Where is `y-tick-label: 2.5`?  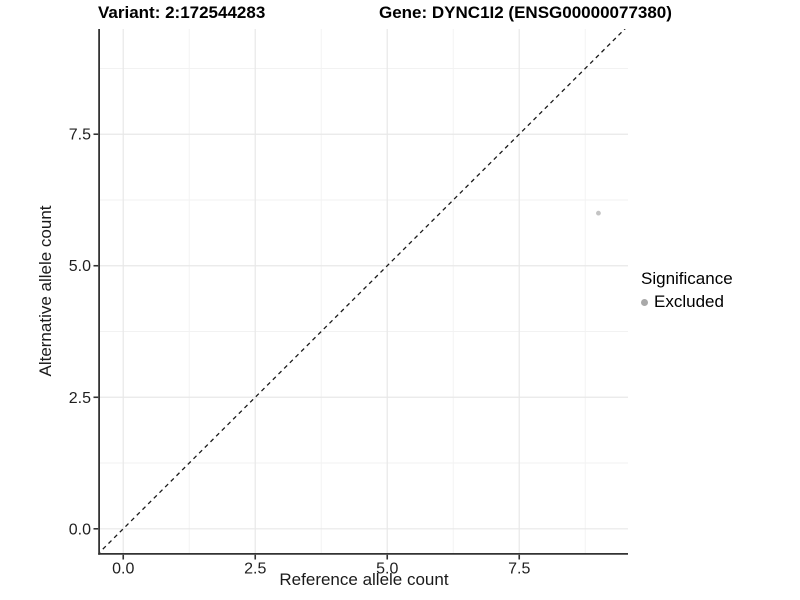 y-tick-label: 2.5 is located at coordinates (80, 398).